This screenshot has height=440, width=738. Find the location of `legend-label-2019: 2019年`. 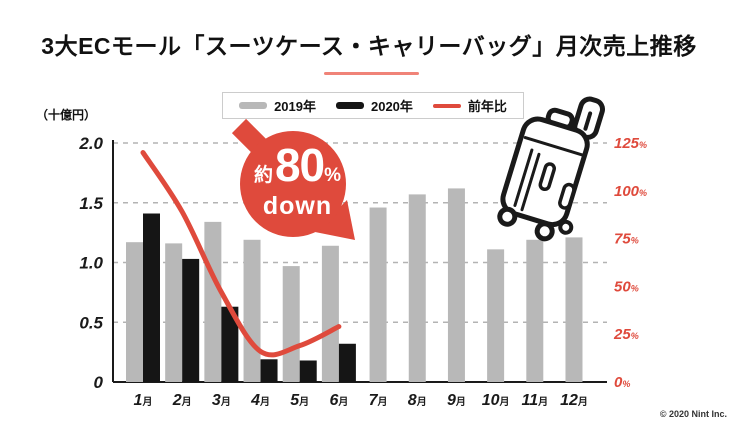

legend-label-2019: 2019年 is located at coordinates (295, 106).